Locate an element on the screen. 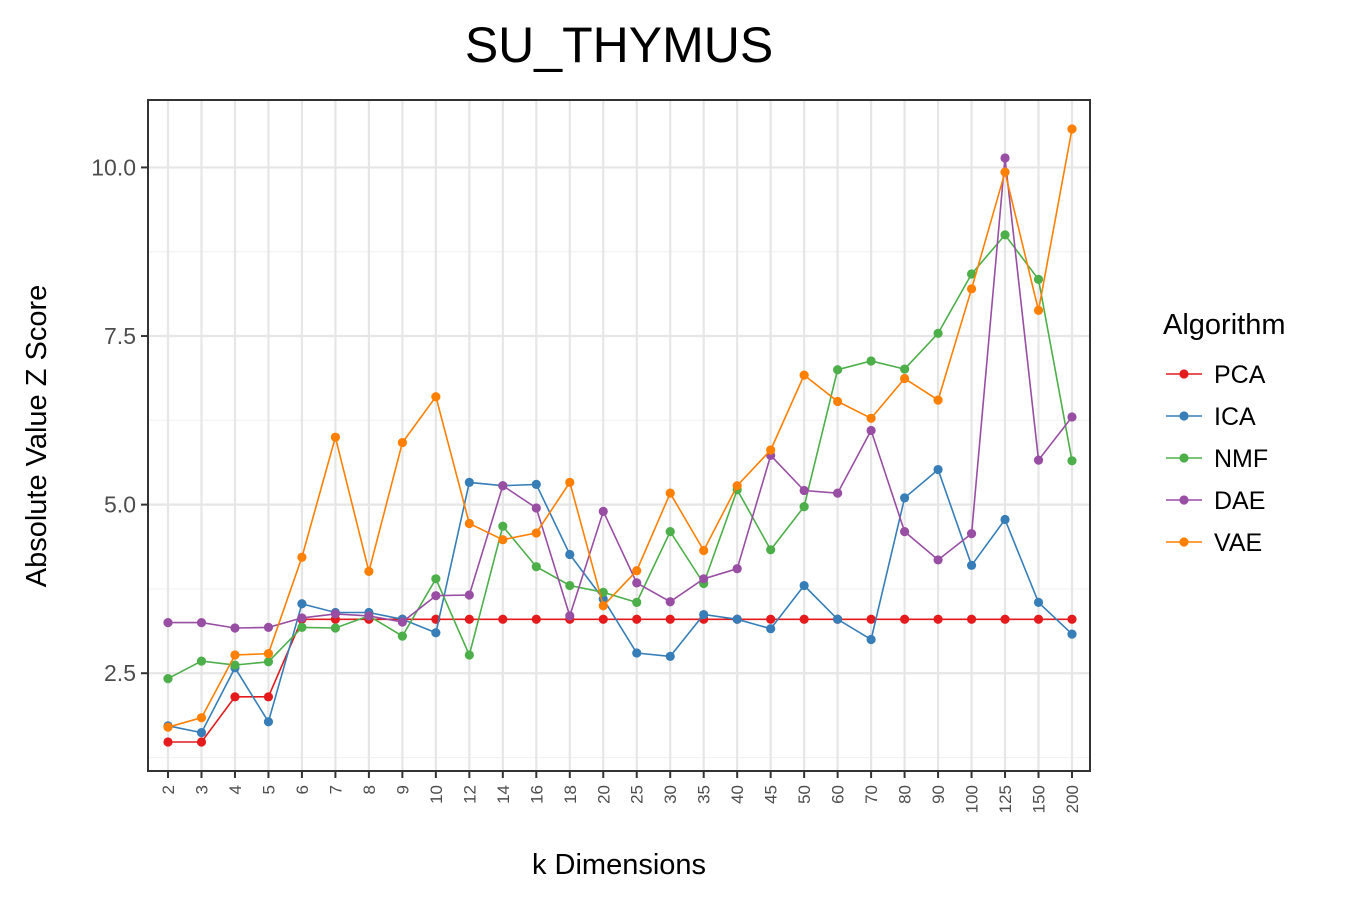  y-tick-label: 5.0 is located at coordinates (120, 505).